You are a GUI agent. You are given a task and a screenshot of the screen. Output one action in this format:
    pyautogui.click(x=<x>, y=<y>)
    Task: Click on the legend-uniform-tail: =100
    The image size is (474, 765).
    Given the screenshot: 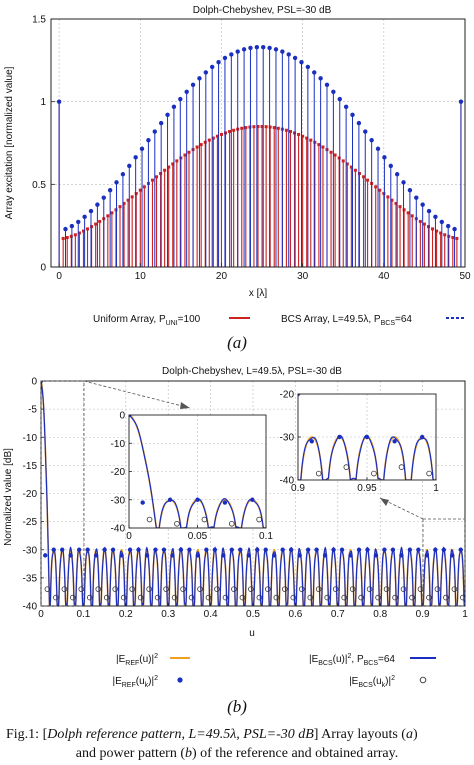 What is the action you would take?
    pyautogui.click(x=189, y=319)
    